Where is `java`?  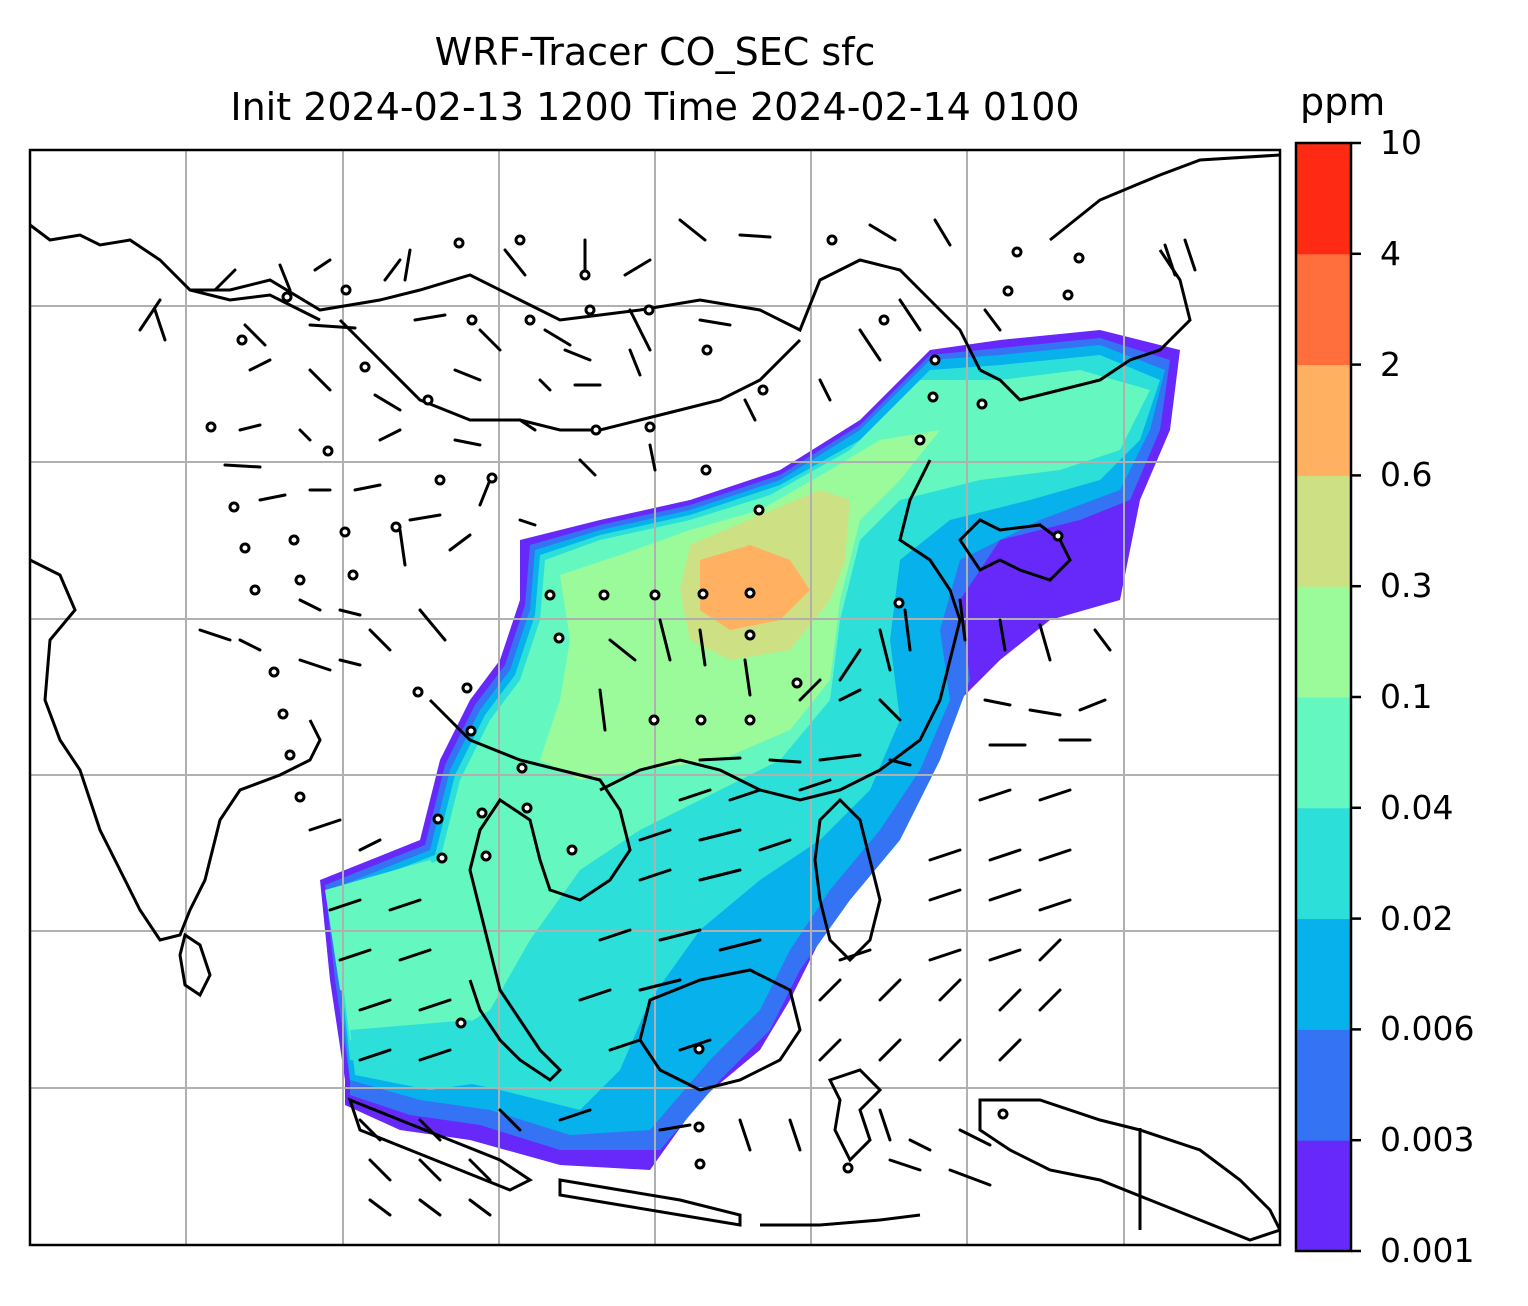 java is located at coordinates (650, 1202).